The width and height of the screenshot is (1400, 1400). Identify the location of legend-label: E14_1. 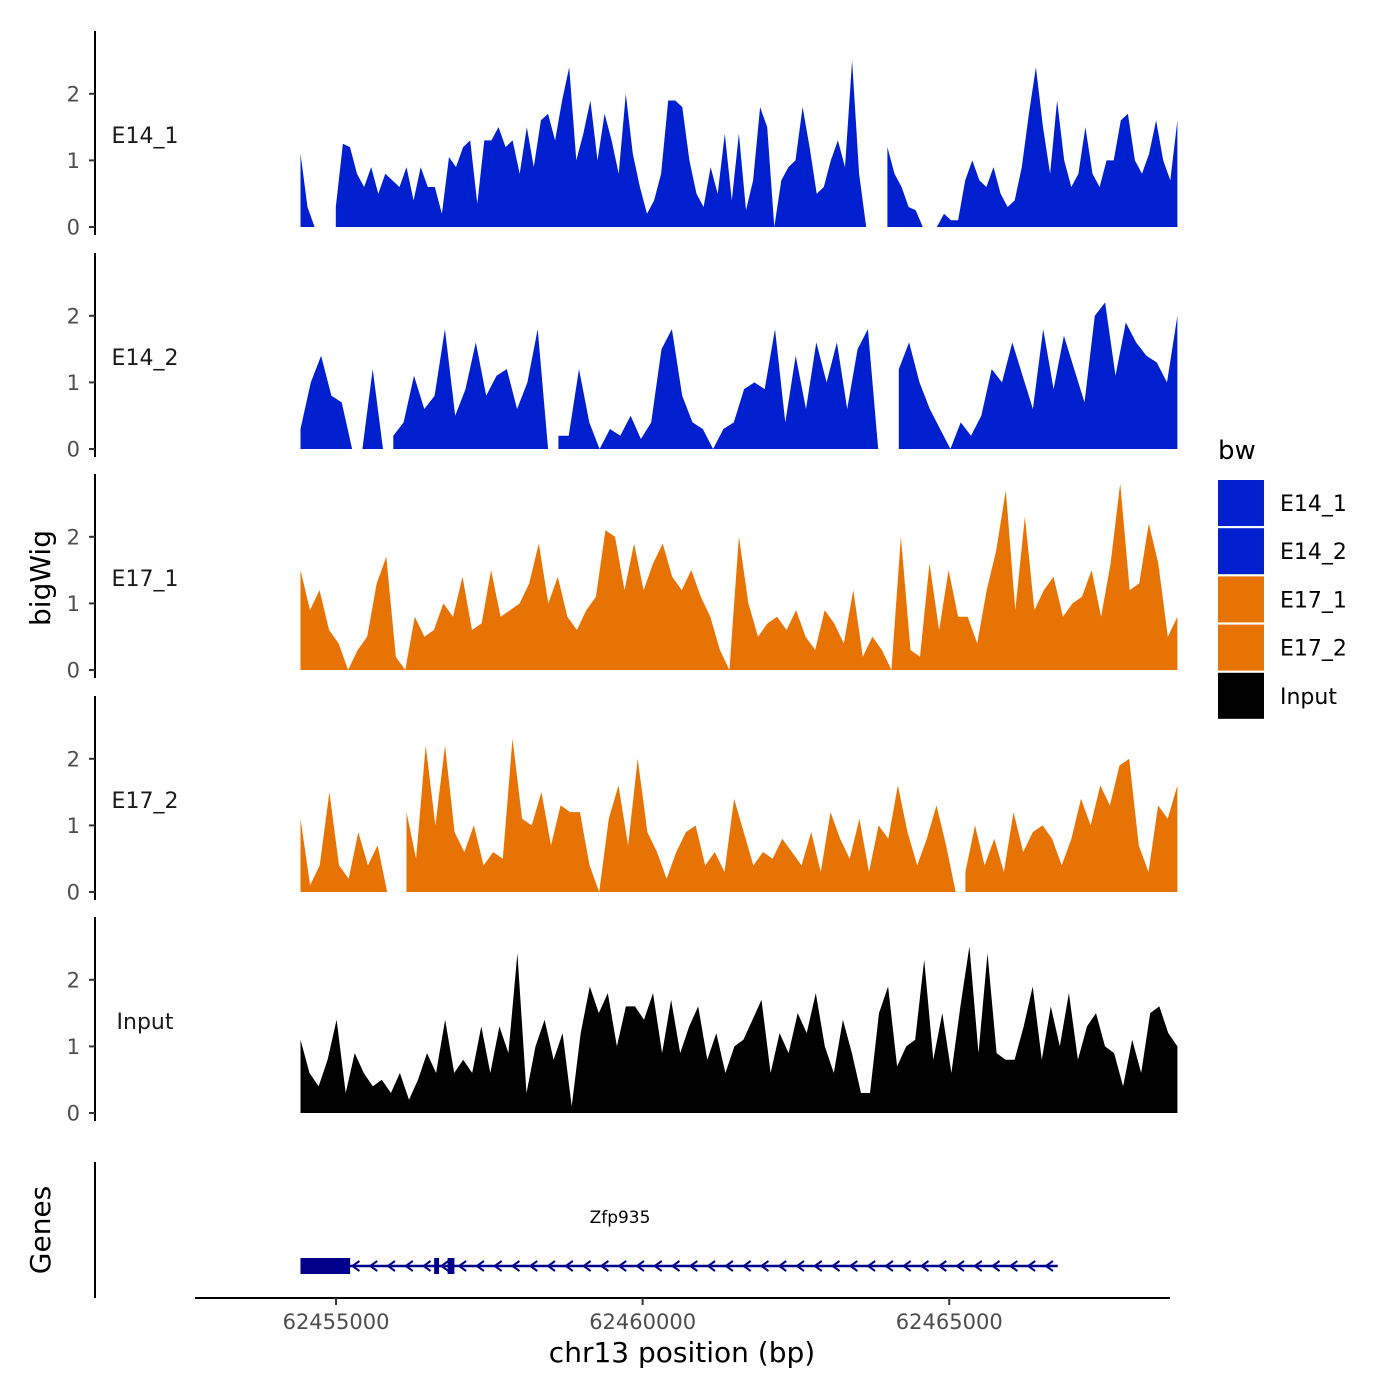
(1313, 504).